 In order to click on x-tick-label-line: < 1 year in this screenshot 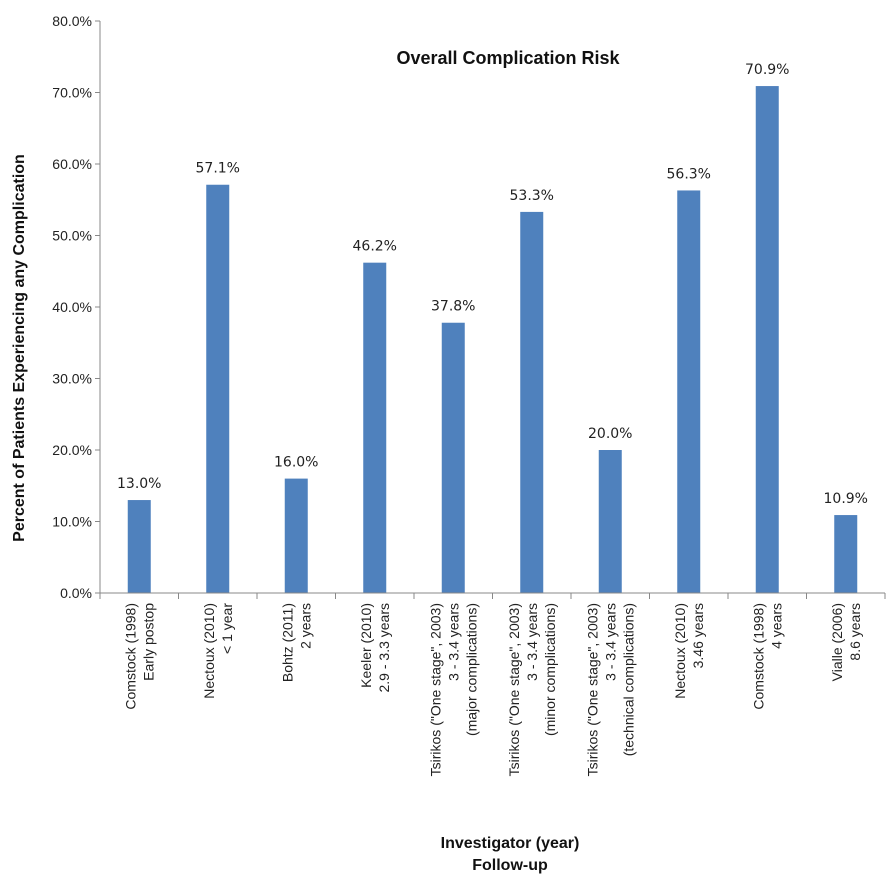, I will do `click(227, 628)`.